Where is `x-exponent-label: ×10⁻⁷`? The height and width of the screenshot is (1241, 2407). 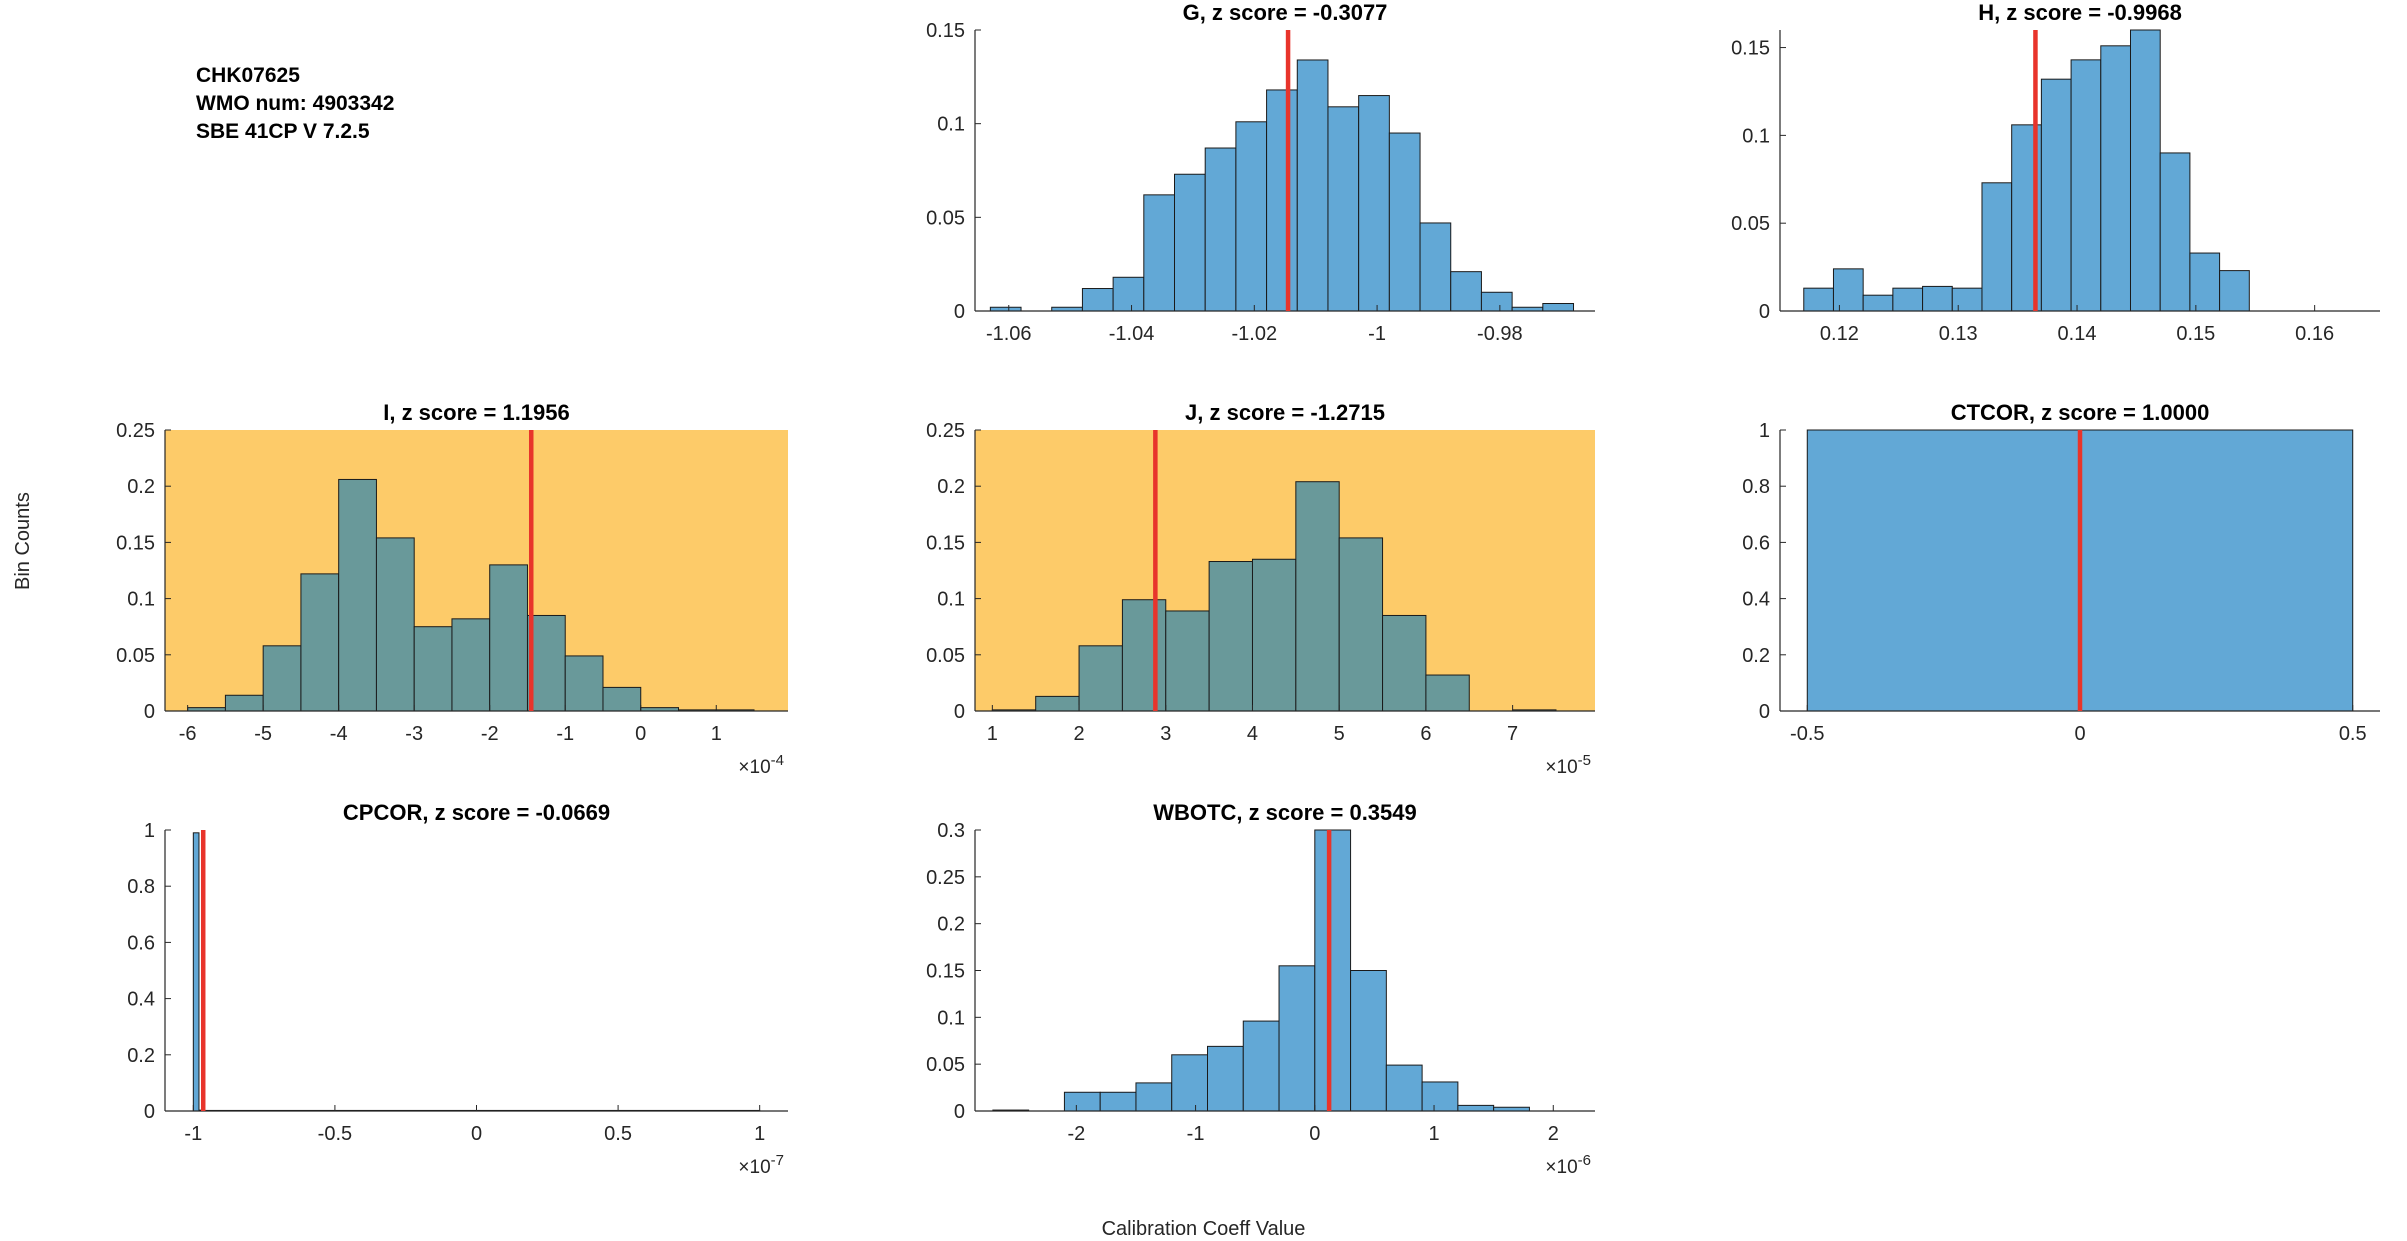 x-exponent-label: ×10⁻⁷ is located at coordinates (761, 1165).